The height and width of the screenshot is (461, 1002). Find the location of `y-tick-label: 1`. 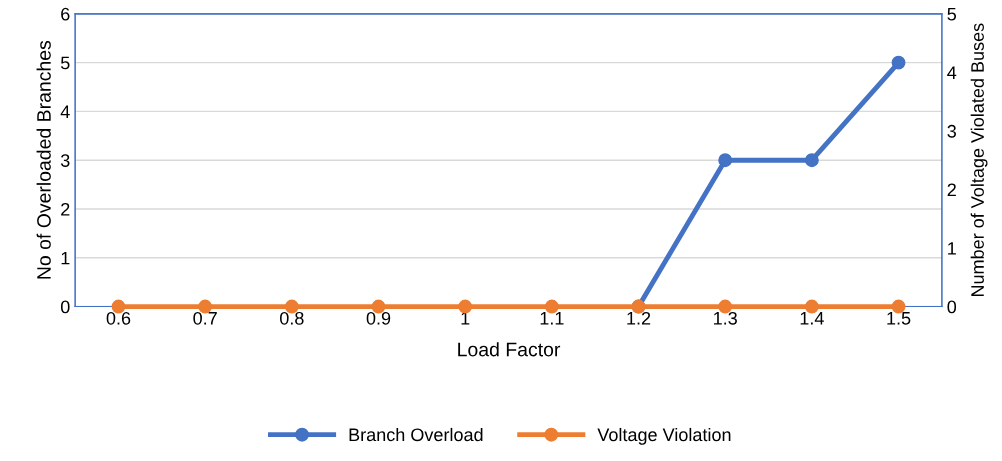

y-tick-label: 1 is located at coordinates (65, 258).